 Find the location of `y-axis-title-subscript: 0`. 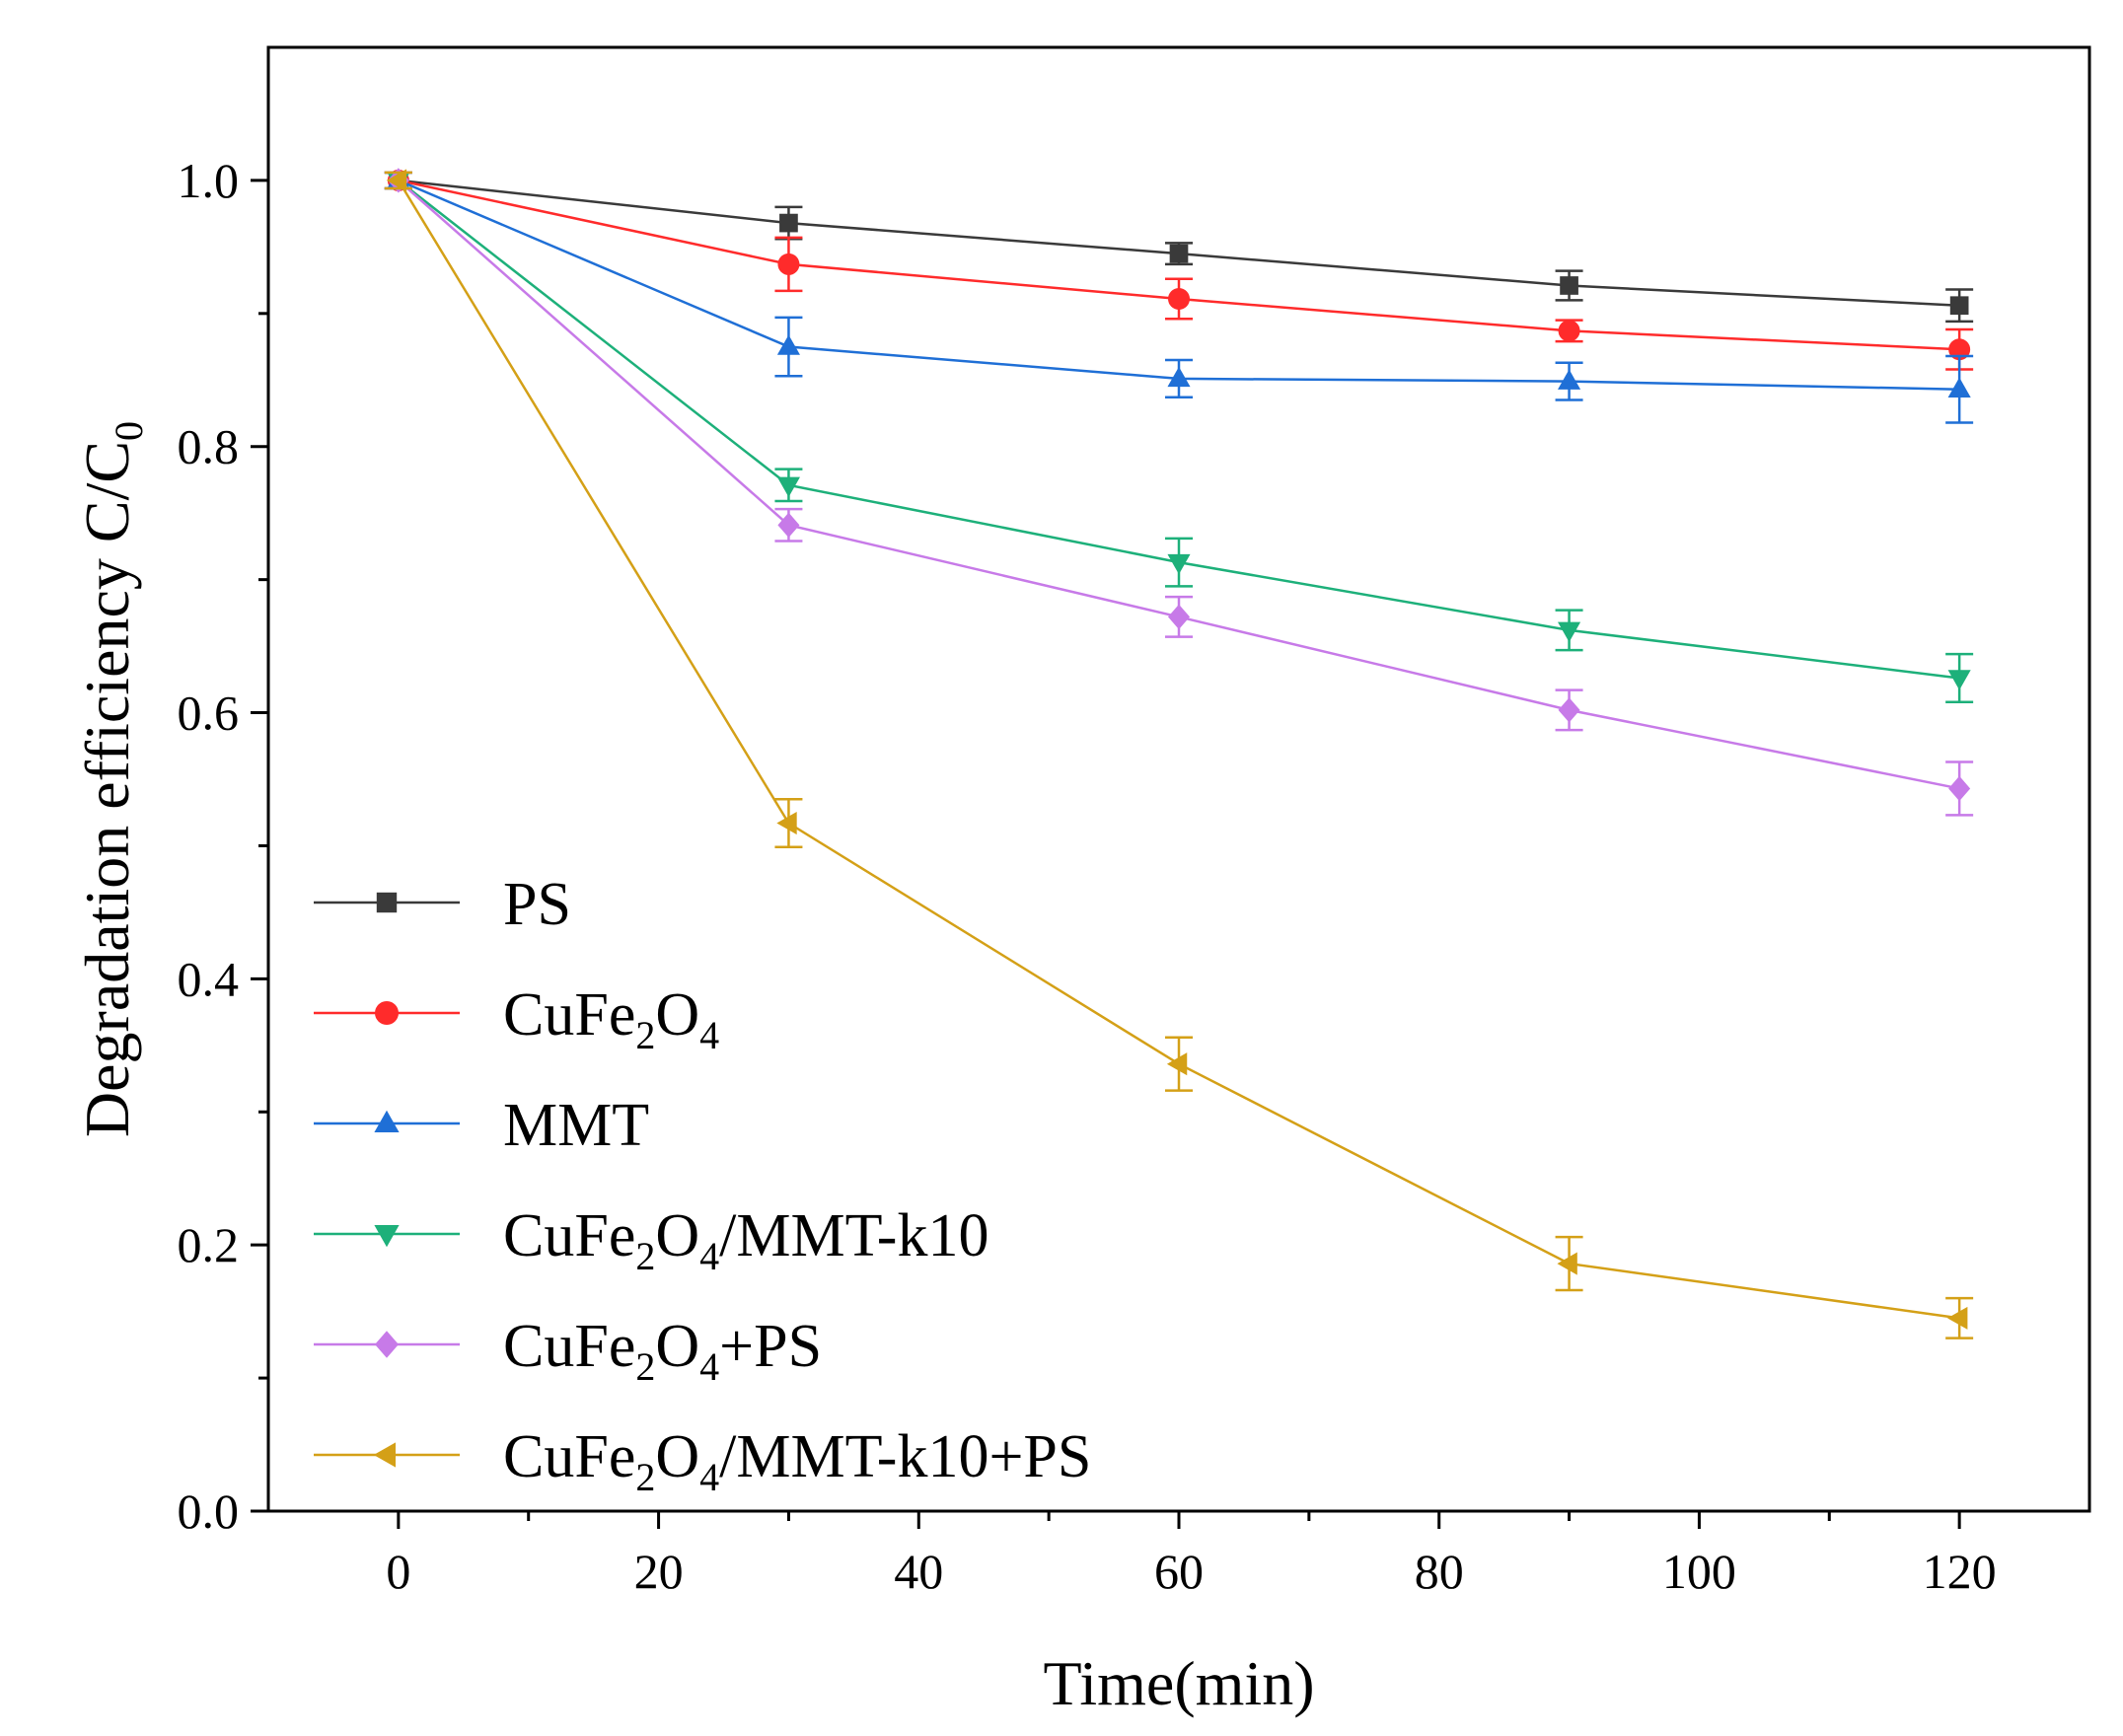

y-axis-title-subscript: 0 is located at coordinates (129, 431).